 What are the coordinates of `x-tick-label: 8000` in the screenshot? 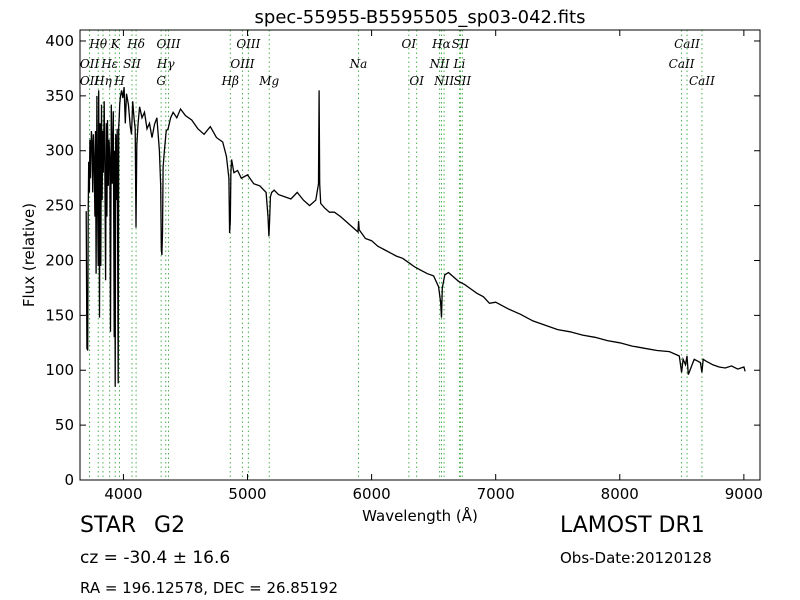 It's located at (620, 494).